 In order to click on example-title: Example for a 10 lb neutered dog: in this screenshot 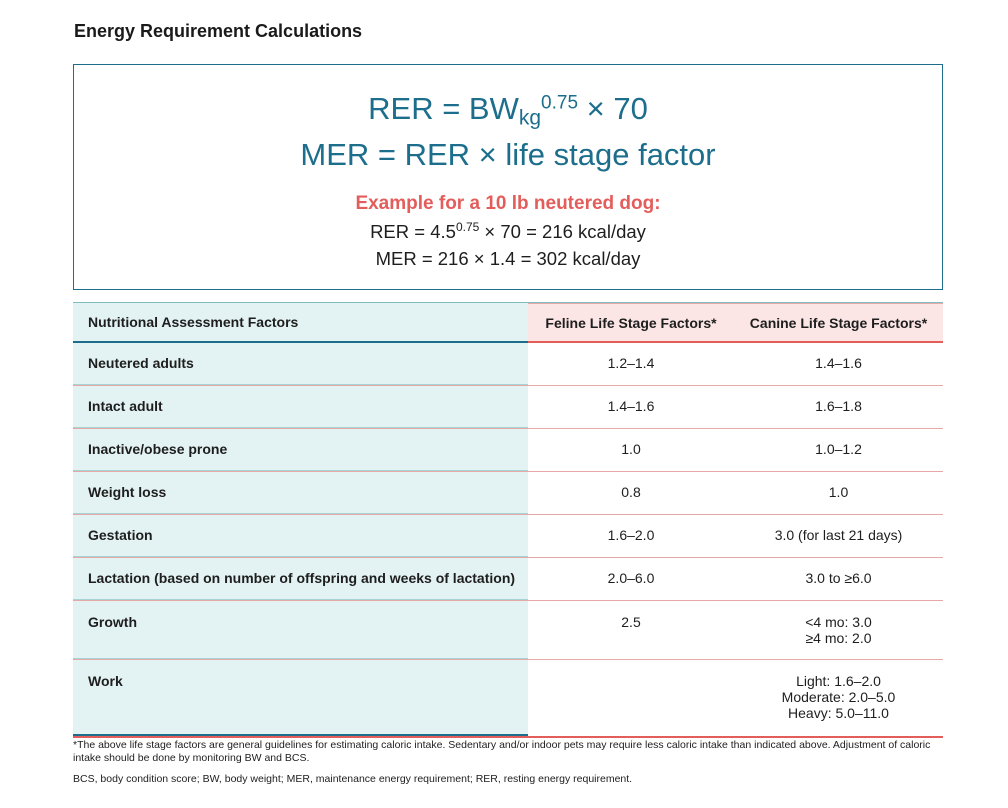, I will do `click(508, 203)`.